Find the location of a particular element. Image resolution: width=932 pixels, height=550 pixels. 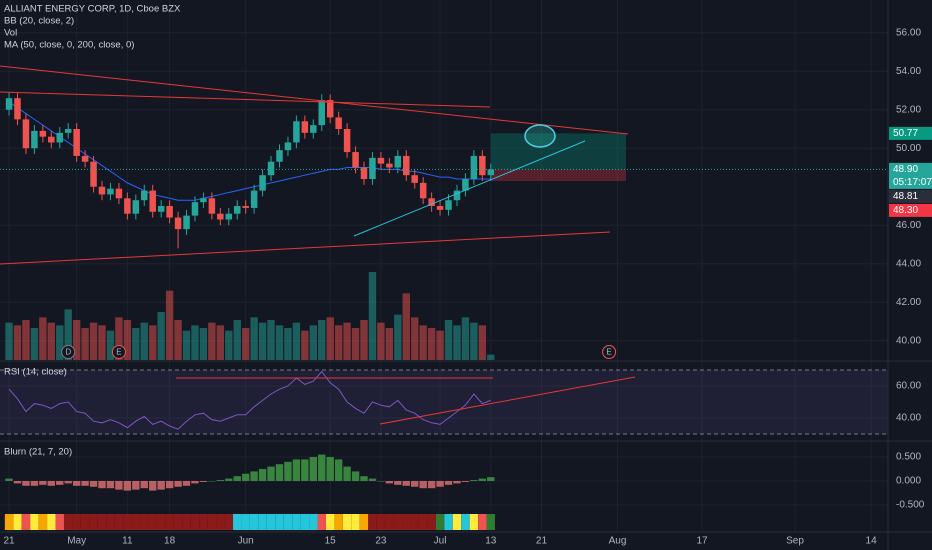

event-marker is located at coordinates (118, 352).